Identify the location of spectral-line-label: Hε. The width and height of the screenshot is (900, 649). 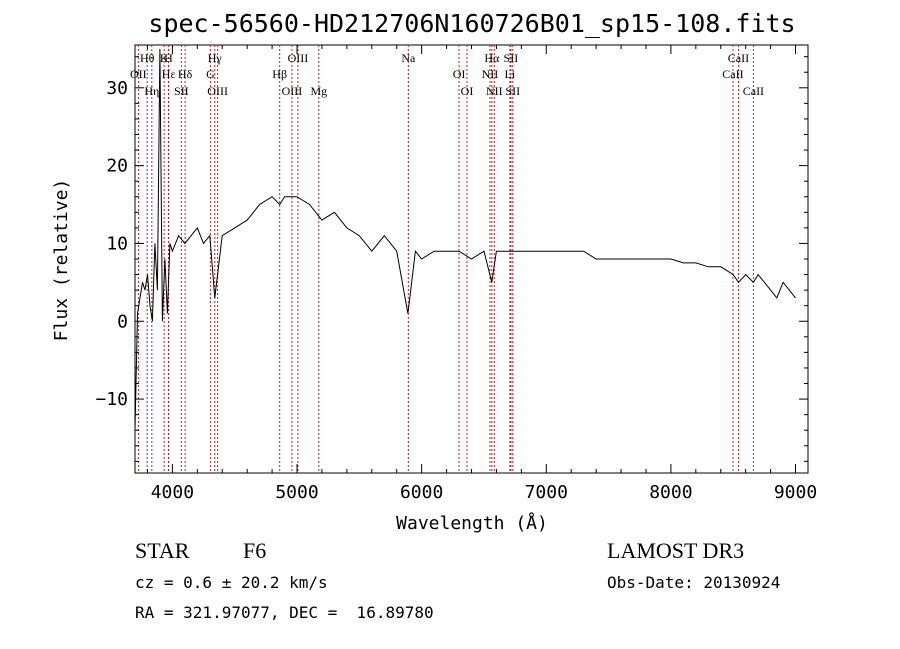
(169, 74).